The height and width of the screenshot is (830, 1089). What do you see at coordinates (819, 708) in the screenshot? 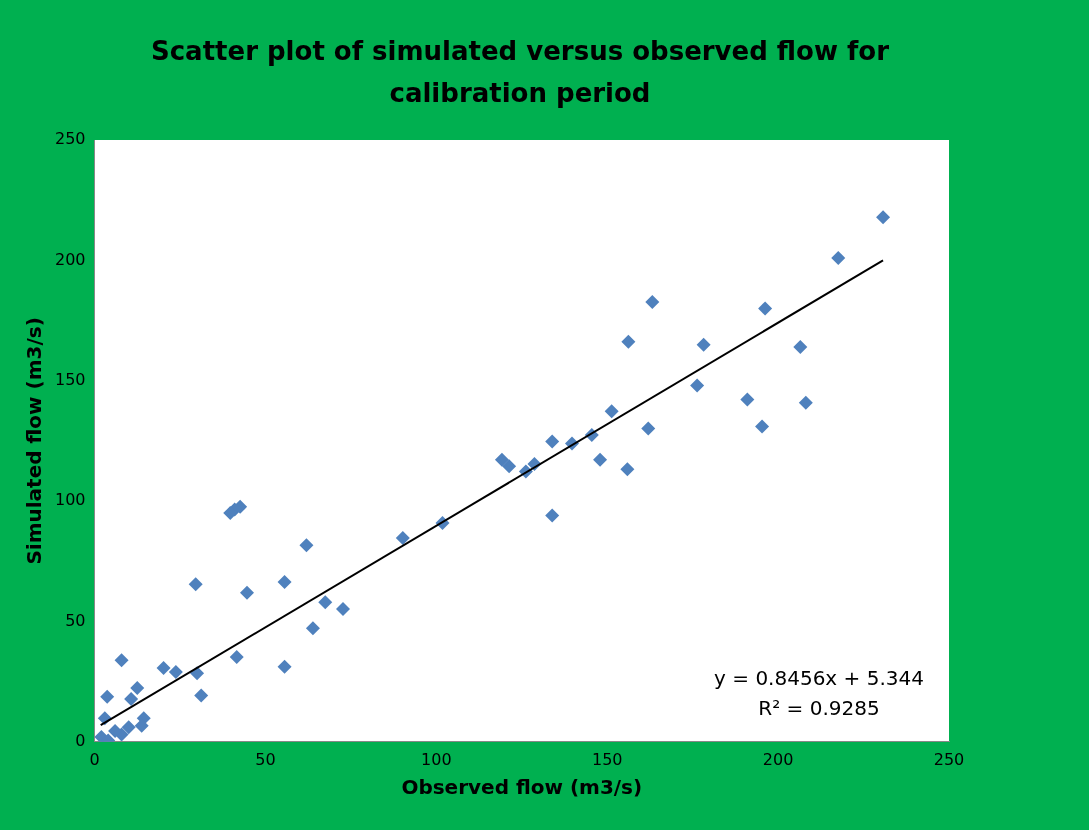
I see `annotation: R² = 0.9285` at bounding box center [819, 708].